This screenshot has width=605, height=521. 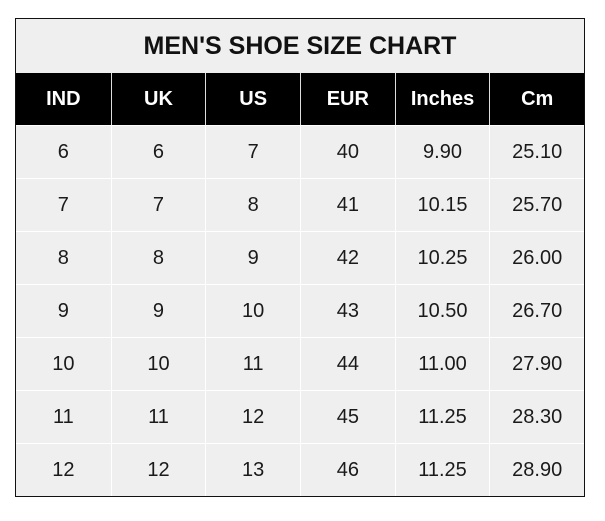 What do you see at coordinates (537, 469) in the screenshot?
I see `table-cell: 28.90` at bounding box center [537, 469].